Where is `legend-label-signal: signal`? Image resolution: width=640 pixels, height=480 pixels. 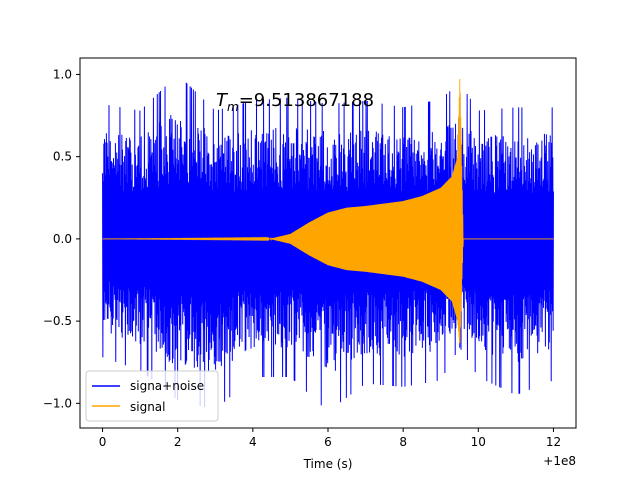 legend-label-signal: signal is located at coordinates (148, 407).